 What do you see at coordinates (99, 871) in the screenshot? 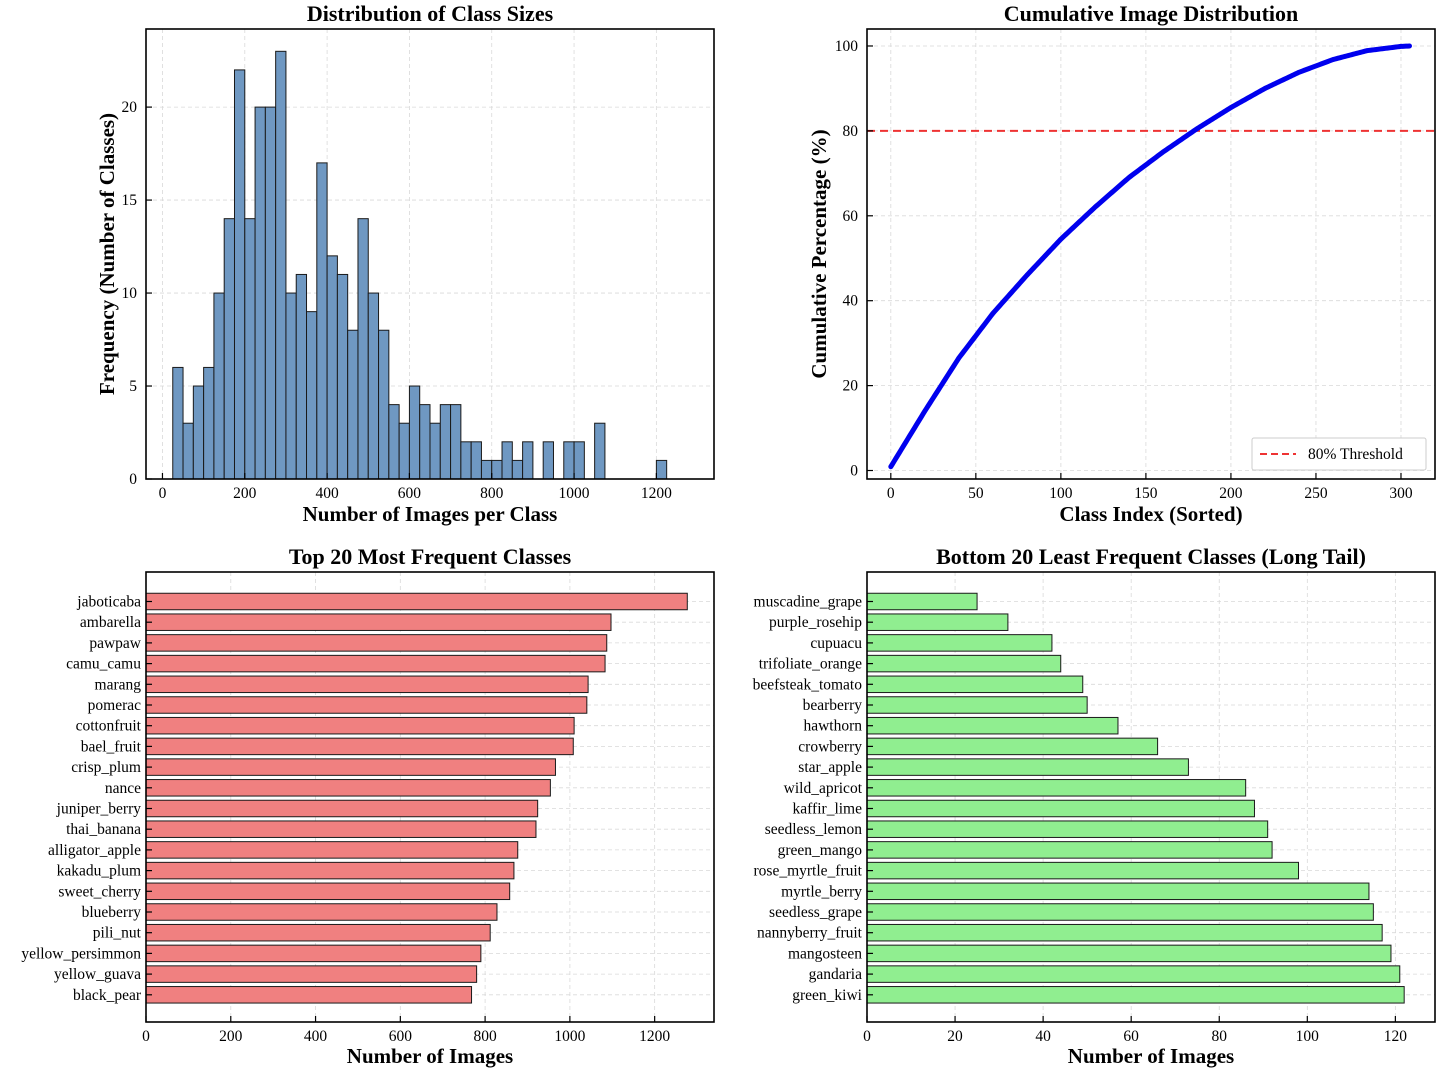
I see `top20-category-label: kakadu_plum` at bounding box center [99, 871].